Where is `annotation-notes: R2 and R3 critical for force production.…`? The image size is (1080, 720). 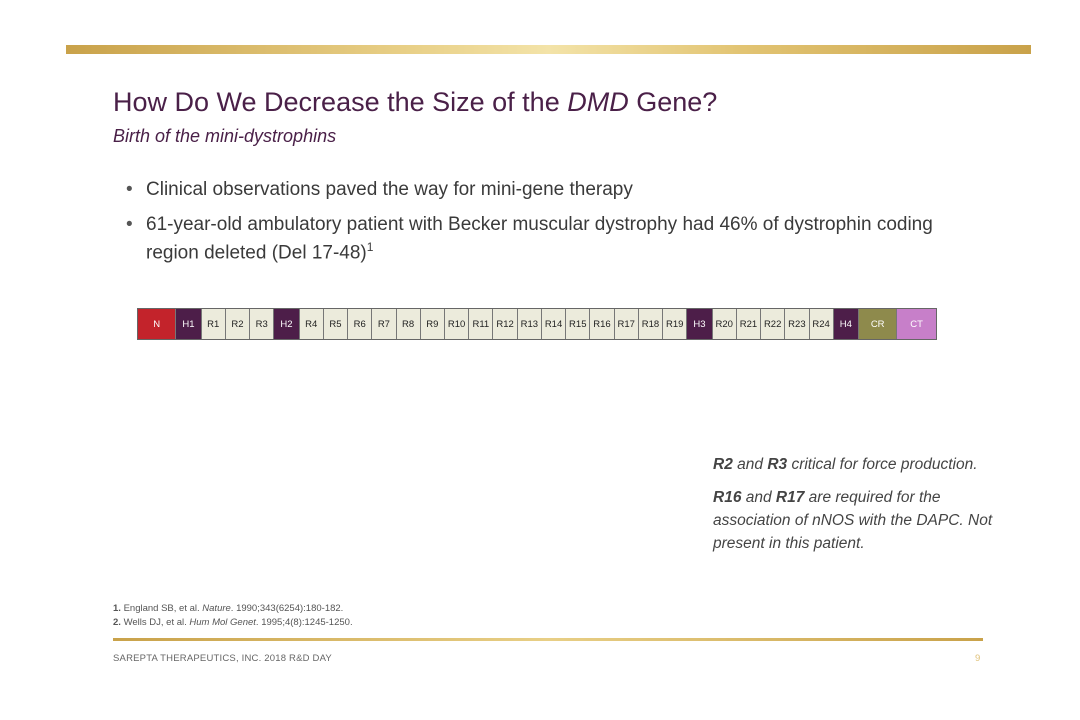
annotation-notes: R2 and R3 critical for force production.… is located at coordinates (863, 509).